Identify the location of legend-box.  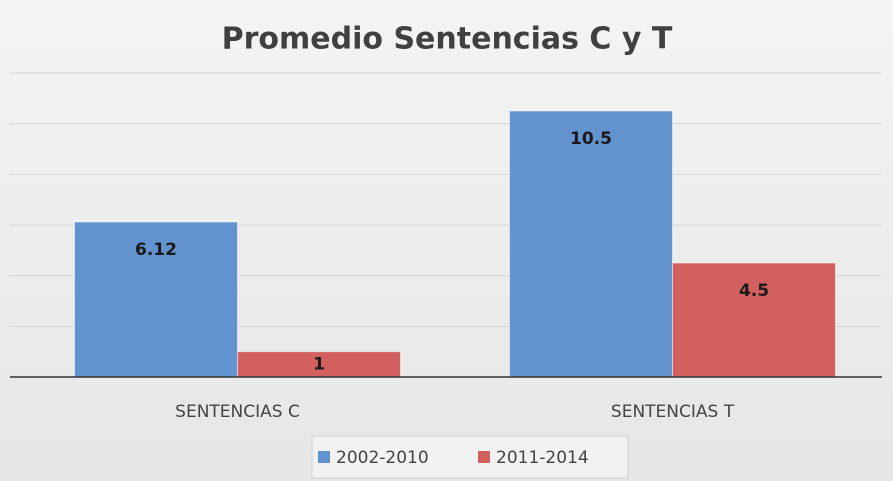
(470, 457).